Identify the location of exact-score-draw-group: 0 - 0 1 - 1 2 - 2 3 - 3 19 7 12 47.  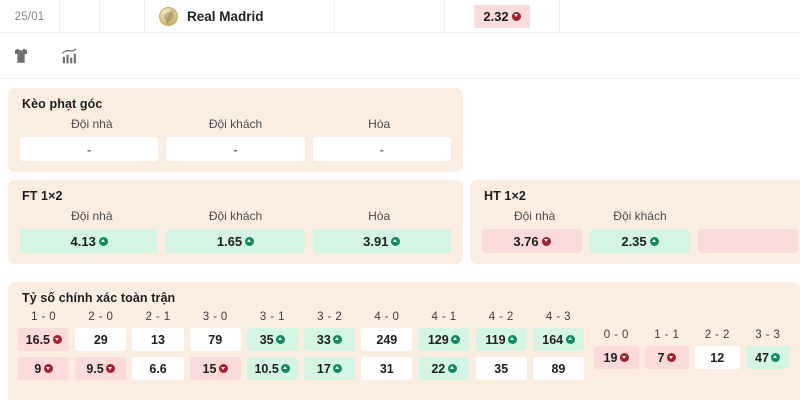
(692, 348).